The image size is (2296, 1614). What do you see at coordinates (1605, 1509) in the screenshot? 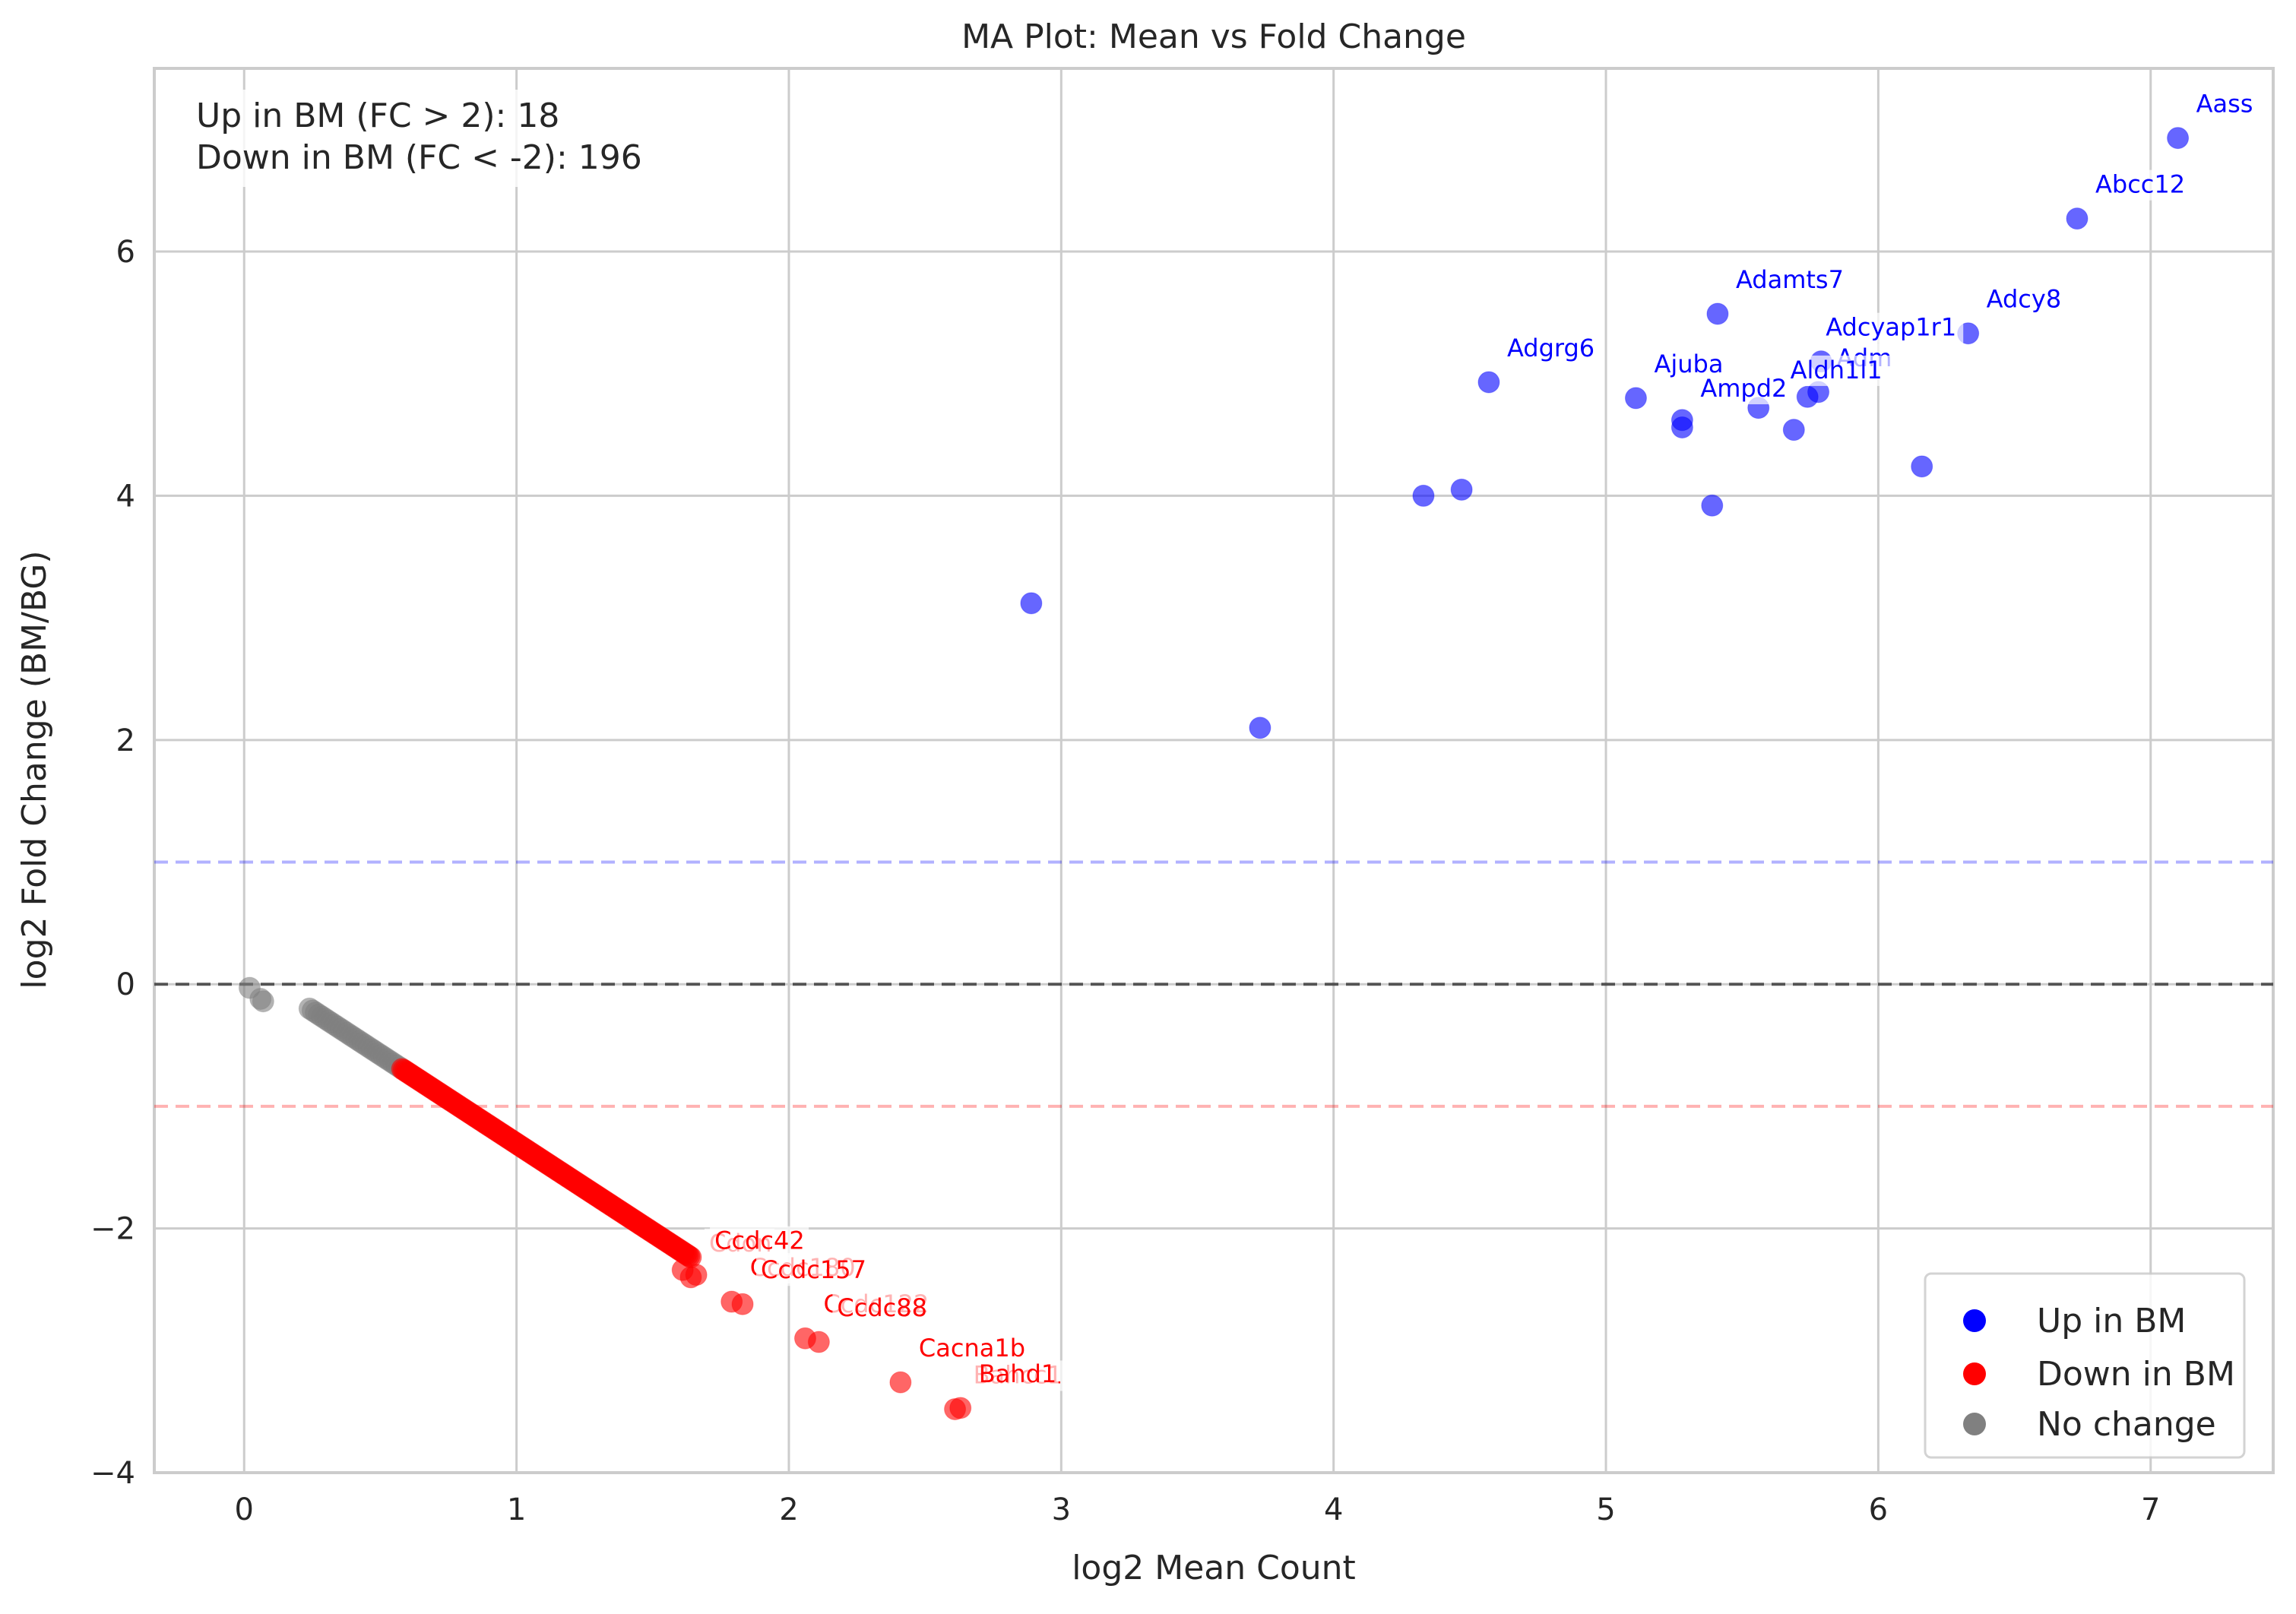
I see `x-tick-label: 5` at bounding box center [1605, 1509].